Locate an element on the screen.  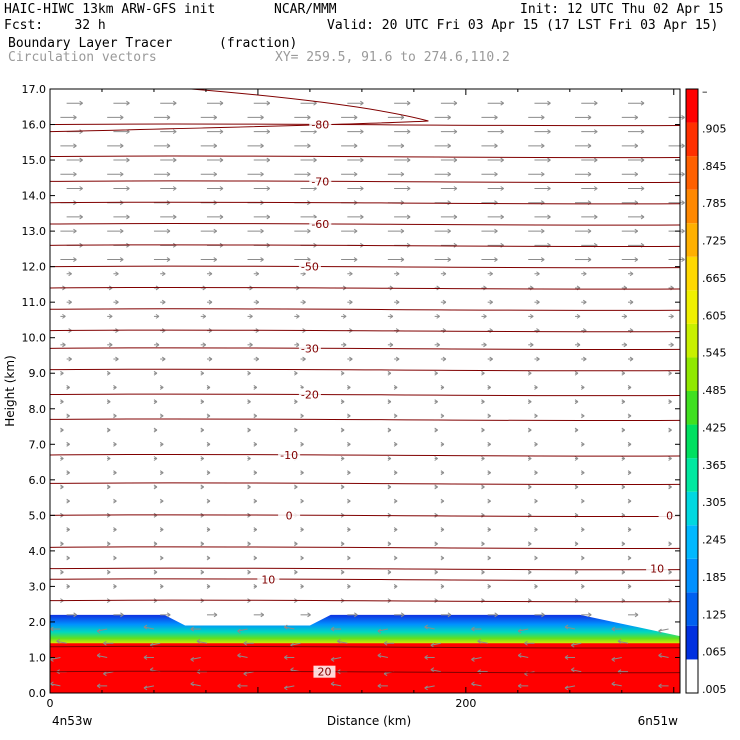
colorbar-label: .305 is located at coordinates (714, 502).